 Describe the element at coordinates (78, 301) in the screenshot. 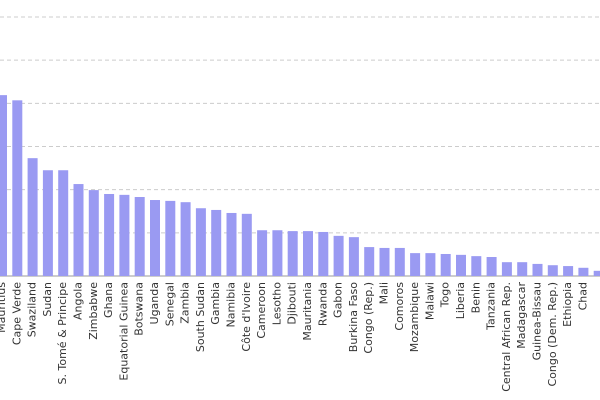

I see `x-tick-label: Angola` at that location.